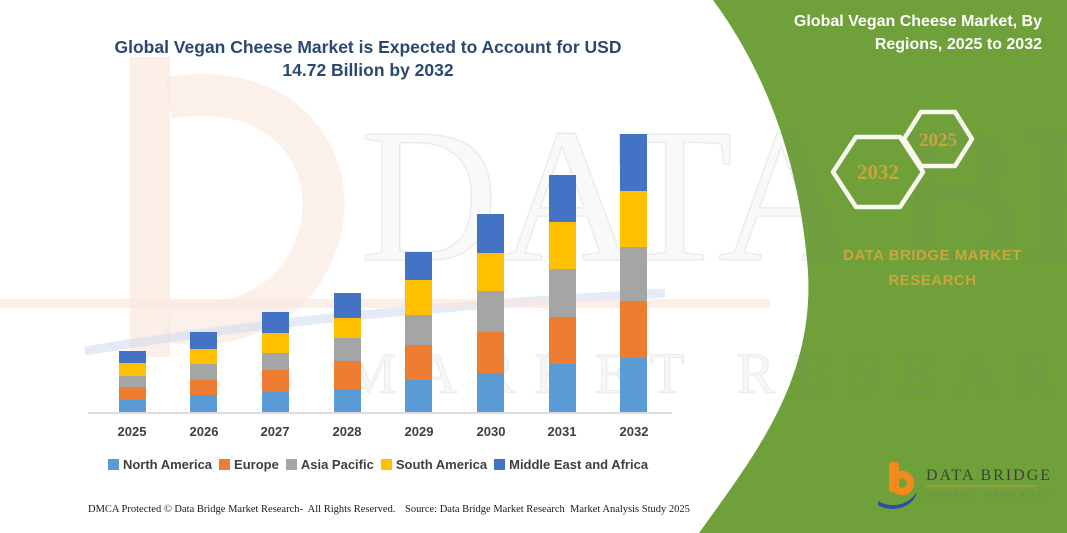  I want to click on hexagon-2025-outline, so click(938, 139).